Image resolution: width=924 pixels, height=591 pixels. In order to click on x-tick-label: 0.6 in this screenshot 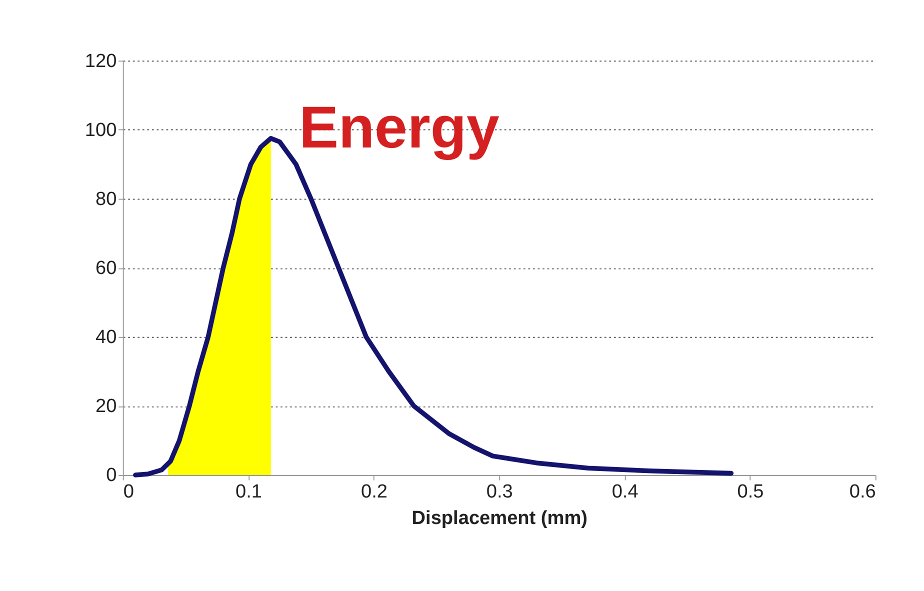, I will do `click(862, 491)`.